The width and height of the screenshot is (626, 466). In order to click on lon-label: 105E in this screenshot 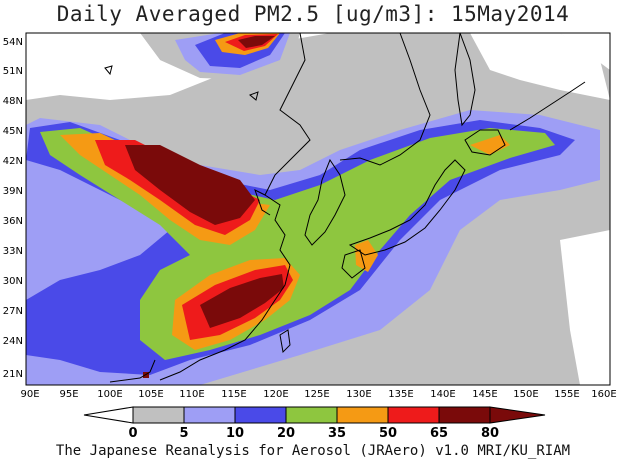, I will do `click(150, 394)`.